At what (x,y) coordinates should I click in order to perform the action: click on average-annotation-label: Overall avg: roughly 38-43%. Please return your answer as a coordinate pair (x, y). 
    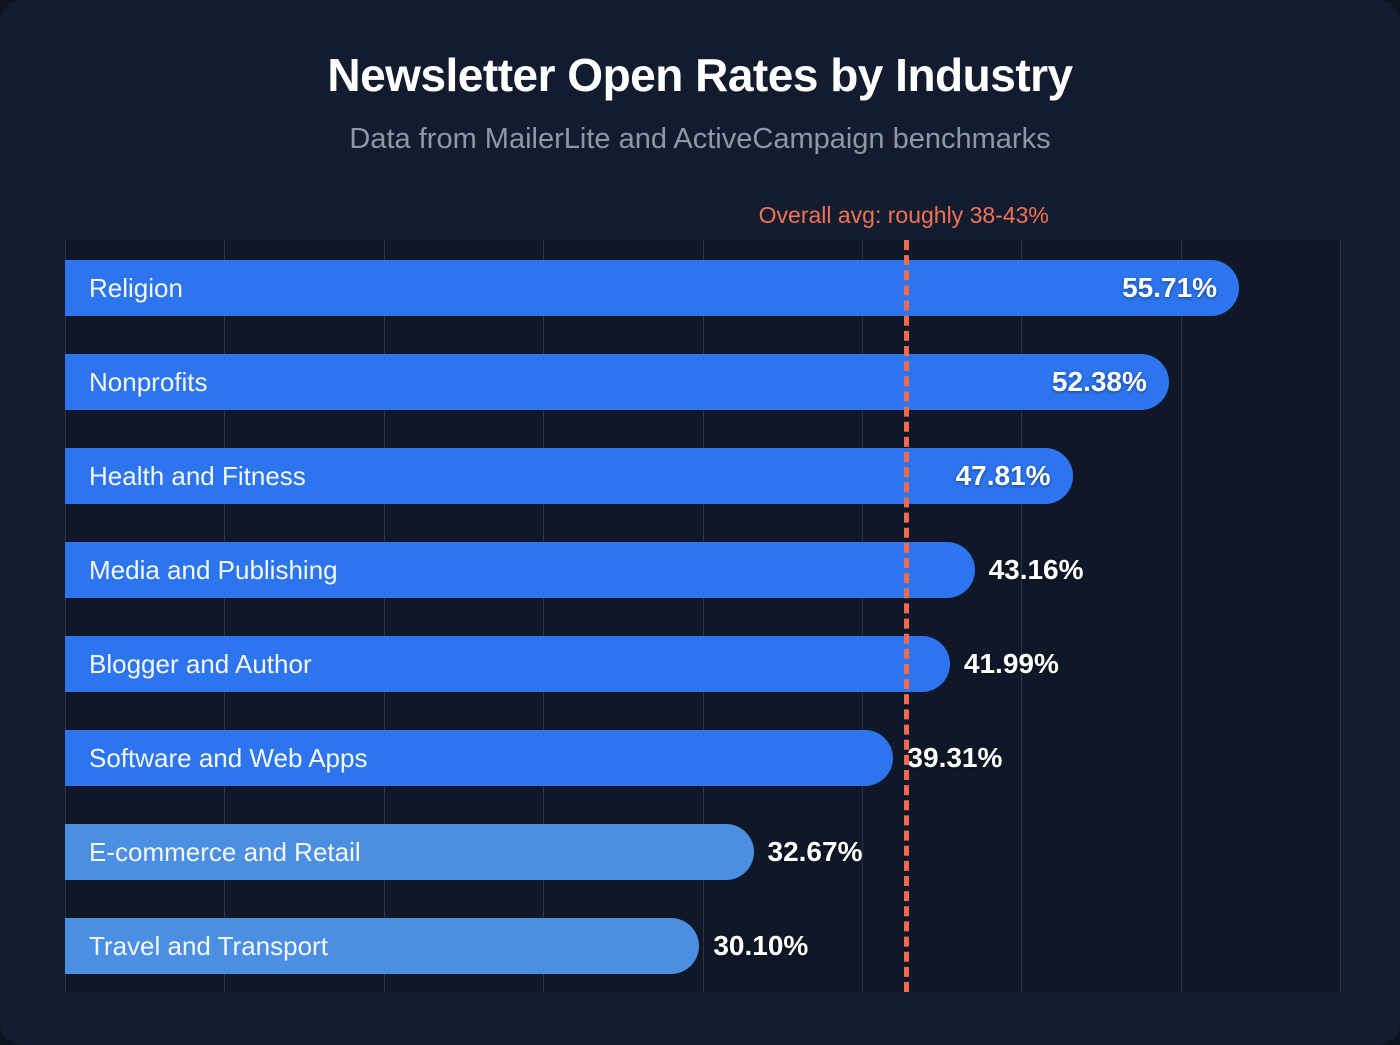
    Looking at the image, I should click on (903, 215).